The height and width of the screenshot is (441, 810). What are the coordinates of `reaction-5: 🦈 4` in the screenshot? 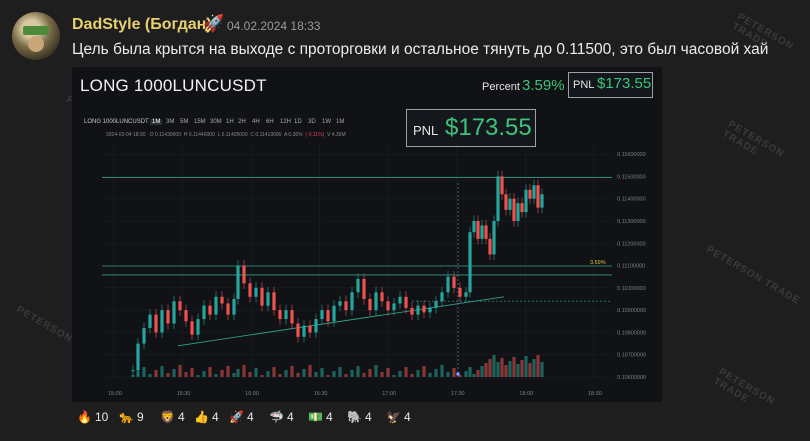 It's located at (281, 420).